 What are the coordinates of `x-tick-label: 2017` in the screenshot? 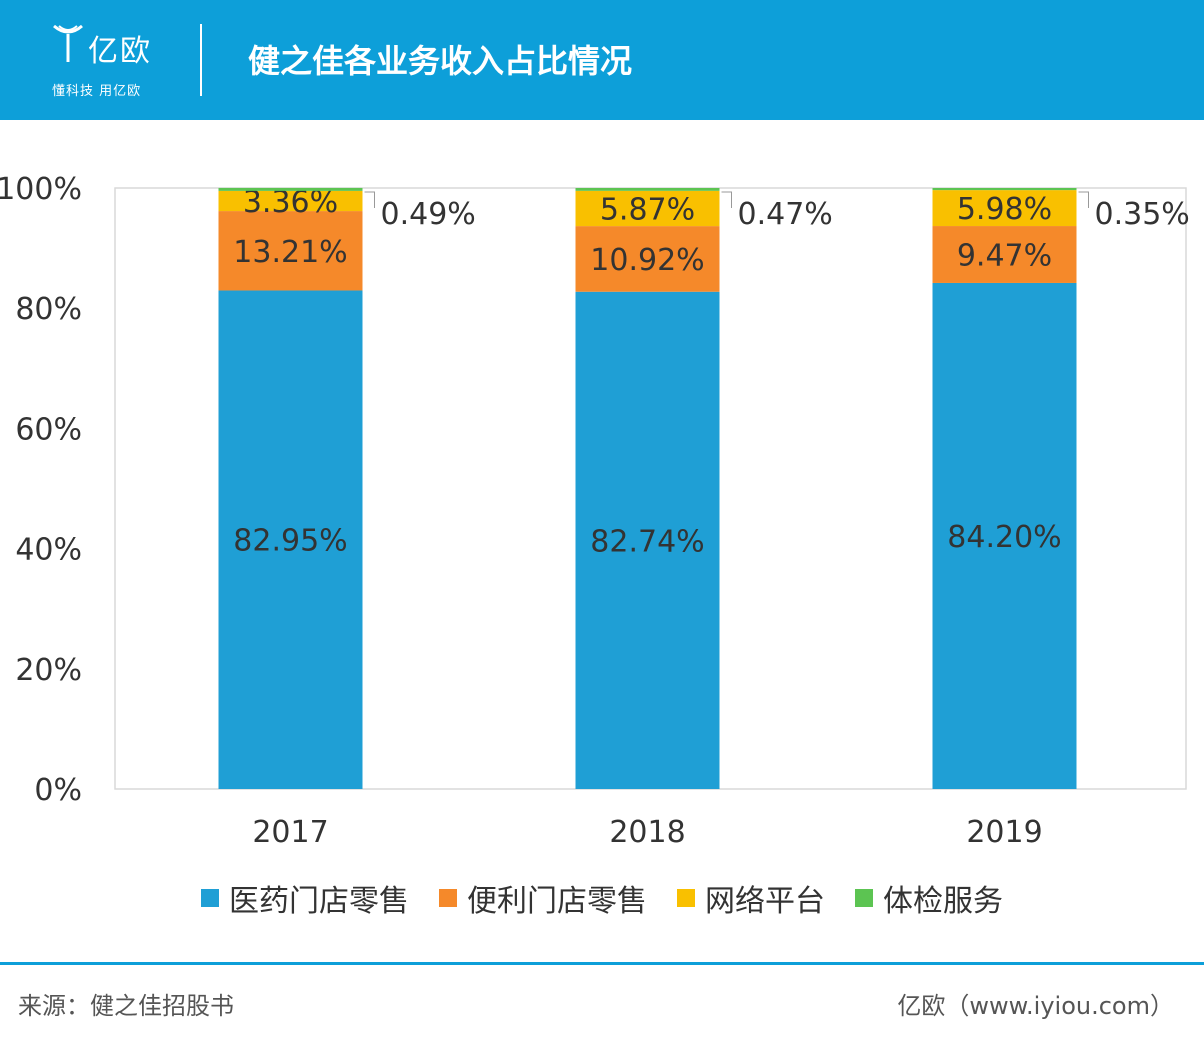 It's located at (290, 832).